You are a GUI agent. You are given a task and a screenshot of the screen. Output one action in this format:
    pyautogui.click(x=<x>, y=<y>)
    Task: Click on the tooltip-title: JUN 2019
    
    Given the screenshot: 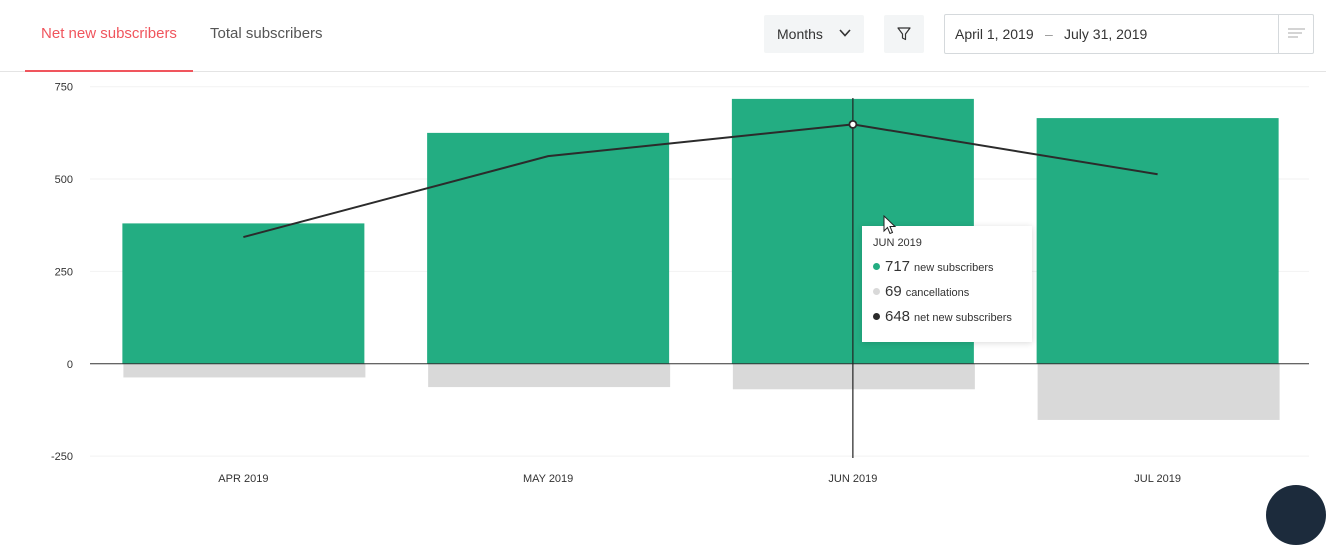 What is the action you would take?
    pyautogui.click(x=897, y=243)
    